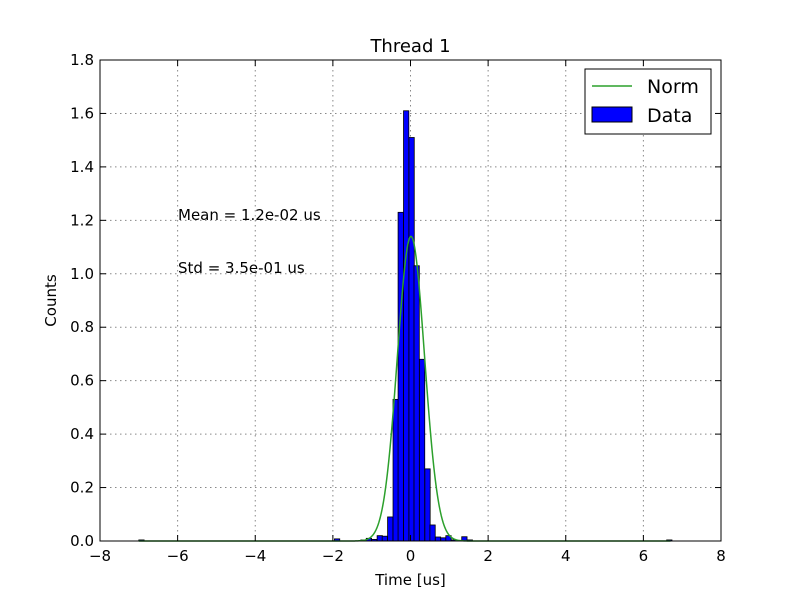 The image size is (801, 601). What do you see at coordinates (566, 556) in the screenshot?
I see `x-tick-label: 4` at bounding box center [566, 556].